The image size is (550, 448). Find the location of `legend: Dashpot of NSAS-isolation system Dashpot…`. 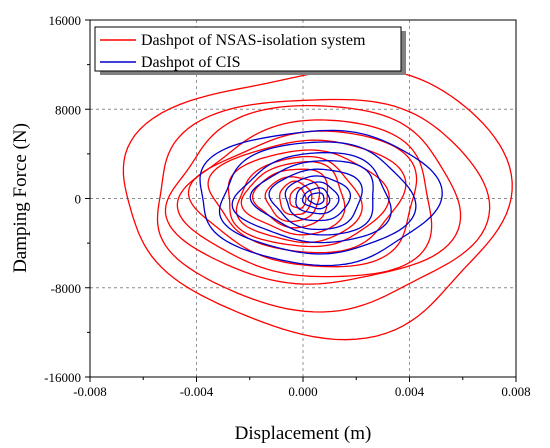

legend: Dashpot of NSAS-isolation system Dashpot… is located at coordinates (250, 50).